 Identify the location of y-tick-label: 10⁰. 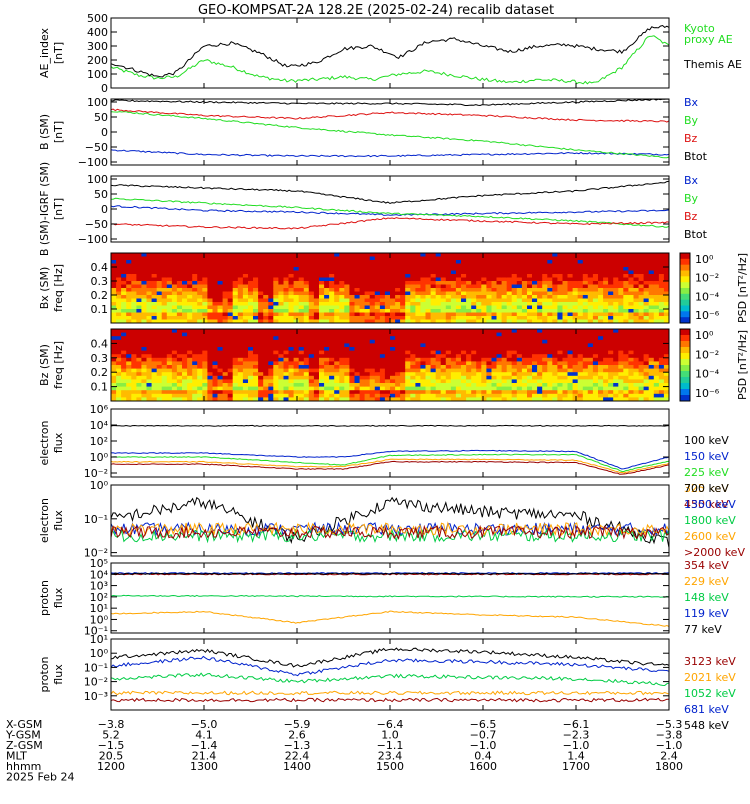
(99, 620).